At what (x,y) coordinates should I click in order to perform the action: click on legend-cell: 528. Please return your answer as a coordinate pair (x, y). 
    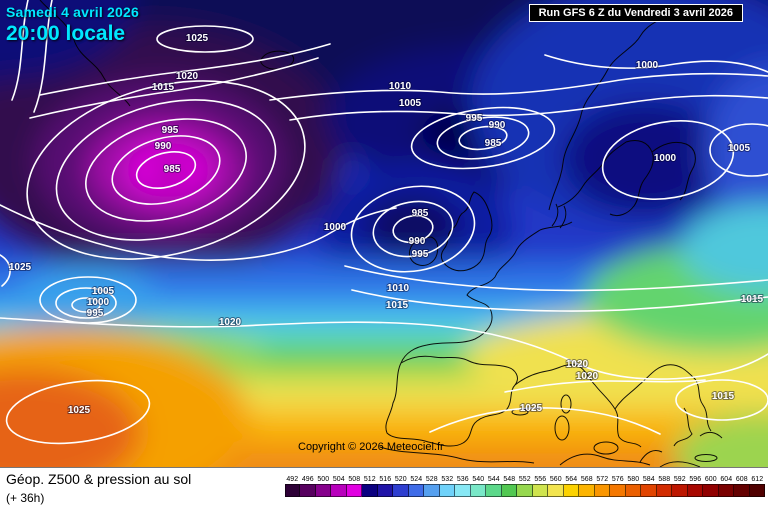
    Looking at the image, I should click on (432, 486).